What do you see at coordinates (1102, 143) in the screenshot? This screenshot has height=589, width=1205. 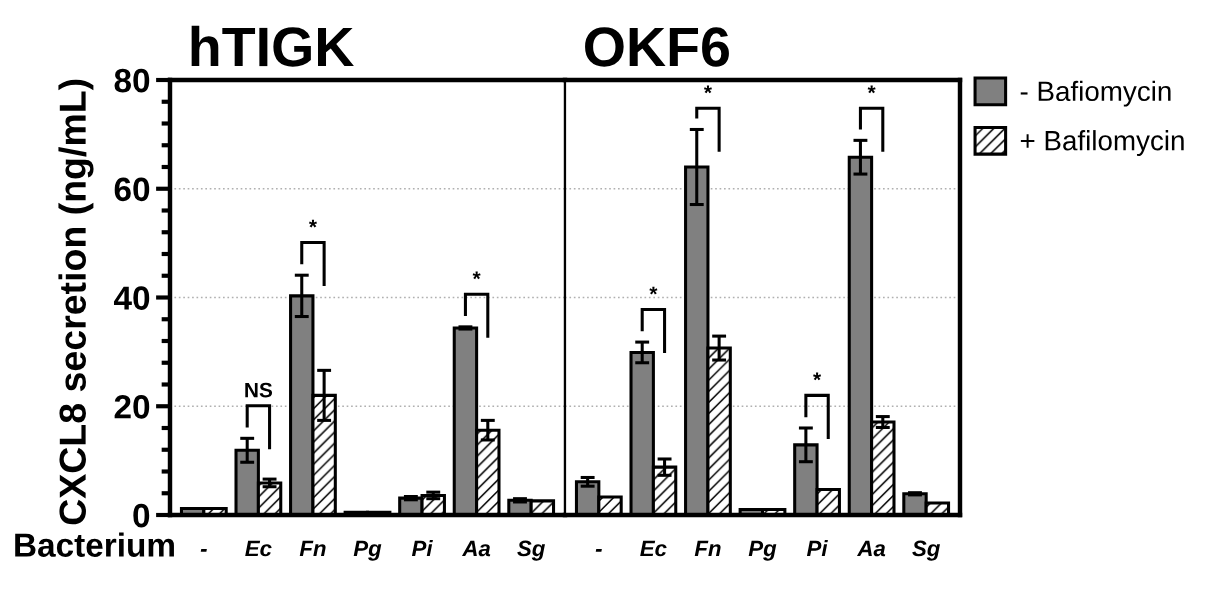 I see `legend-label: + Bafilomycin` at bounding box center [1102, 143].